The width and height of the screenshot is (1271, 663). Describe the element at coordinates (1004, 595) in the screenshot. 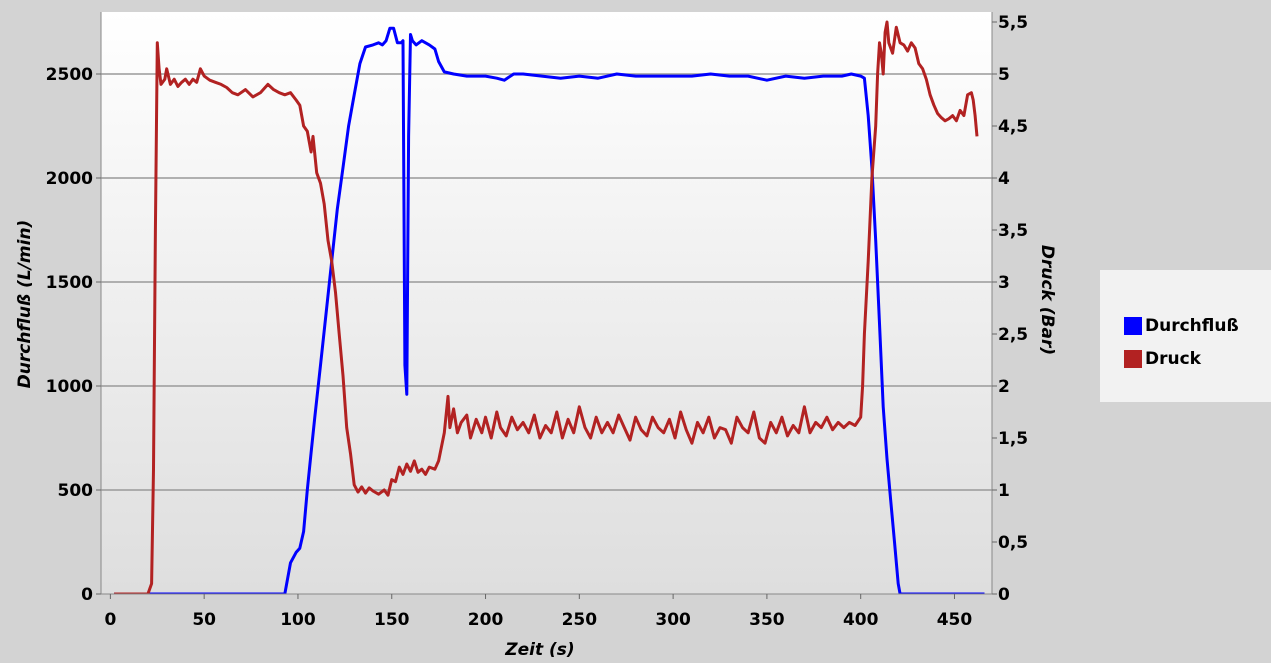

I see `y2-tick-label-0: 0` at that location.